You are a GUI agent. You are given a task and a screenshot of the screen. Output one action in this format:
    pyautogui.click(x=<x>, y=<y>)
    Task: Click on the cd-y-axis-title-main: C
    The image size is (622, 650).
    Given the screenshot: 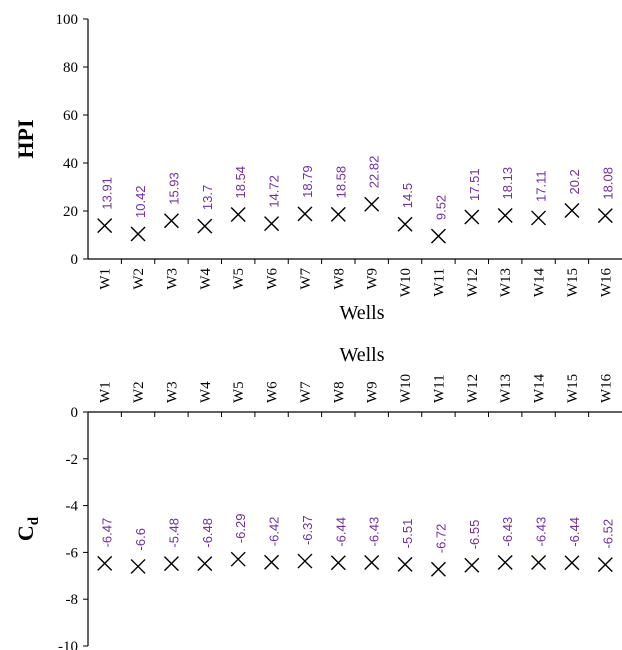 What is the action you would take?
    pyautogui.click(x=25, y=533)
    